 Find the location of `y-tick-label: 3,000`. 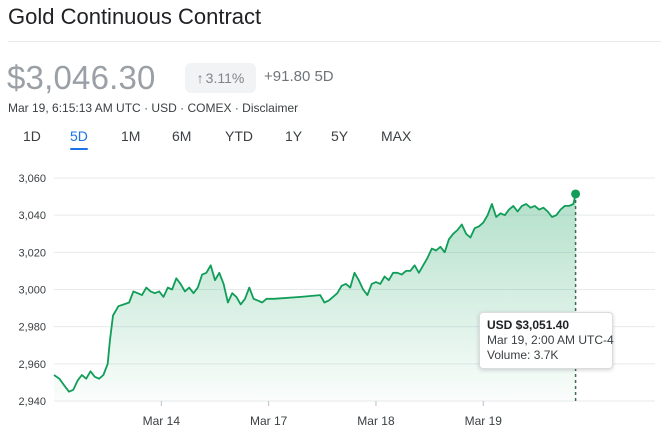

y-tick-label: 3,000 is located at coordinates (32, 291).